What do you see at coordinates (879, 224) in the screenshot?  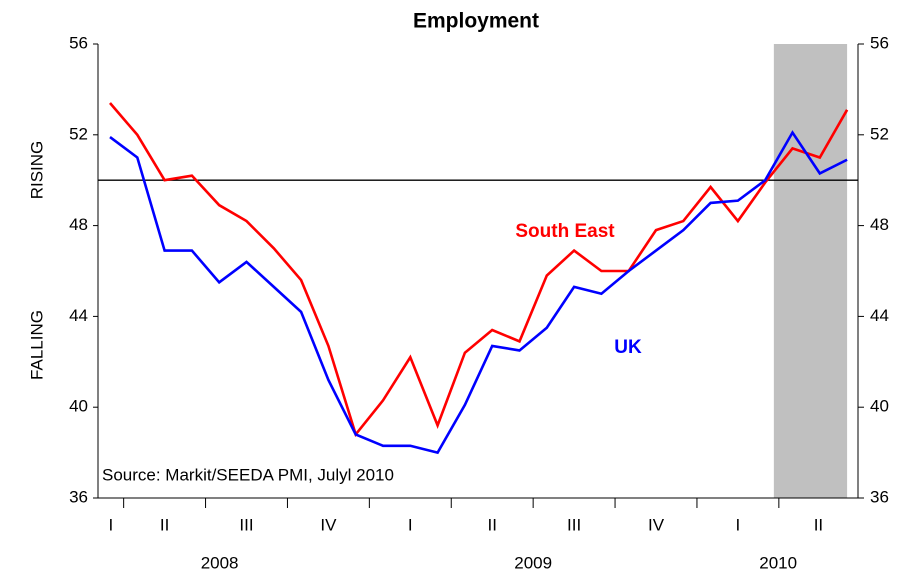 I see `y2-tick-label: 48` at bounding box center [879, 224].